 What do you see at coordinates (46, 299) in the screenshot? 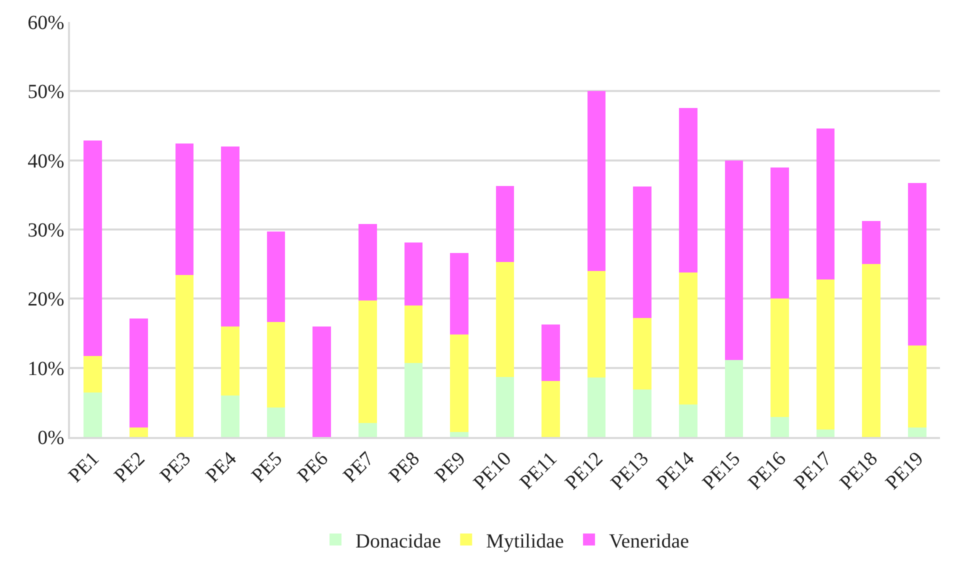
I see `y-tick-label: 20%` at bounding box center [46, 299].